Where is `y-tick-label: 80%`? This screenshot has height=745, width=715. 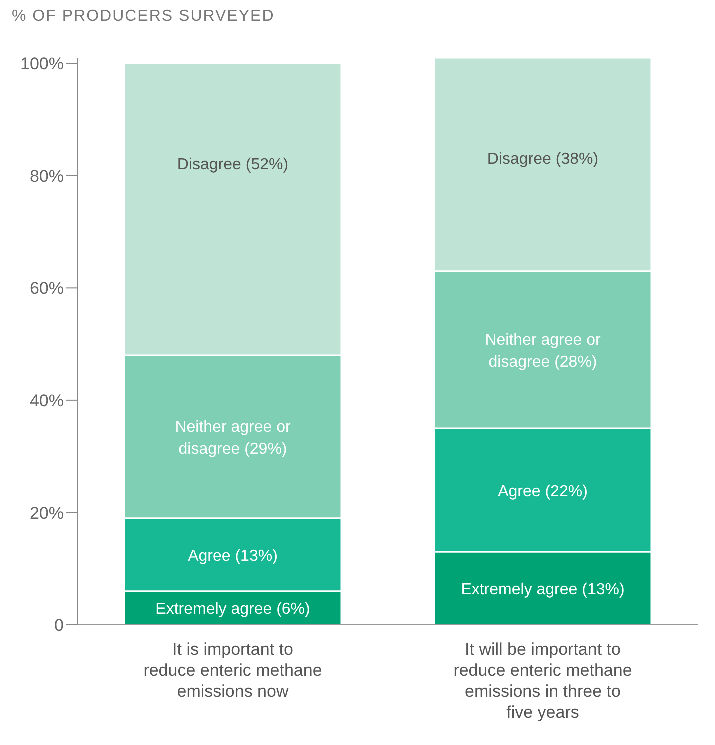
y-tick-label: 80% is located at coordinates (47, 176).